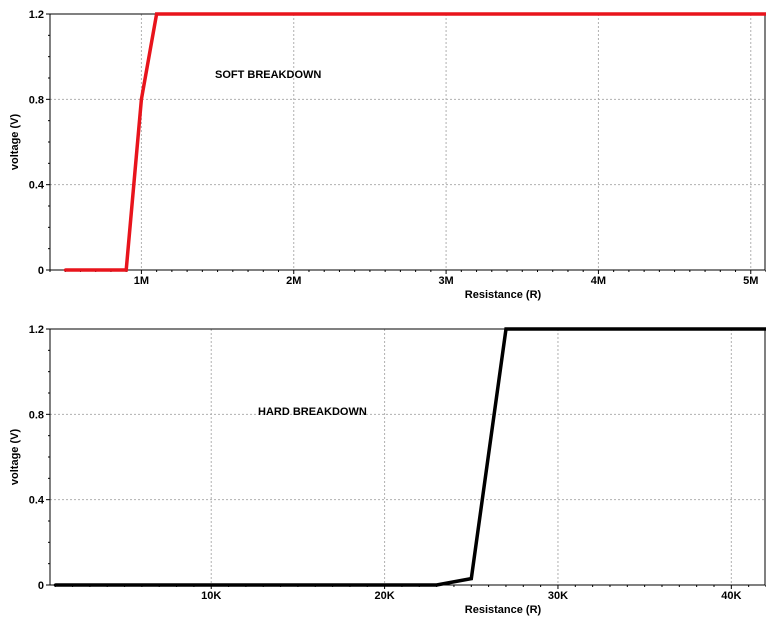  What do you see at coordinates (385, 596) in the screenshot?
I see `x-tick-label: 20K` at bounding box center [385, 596].